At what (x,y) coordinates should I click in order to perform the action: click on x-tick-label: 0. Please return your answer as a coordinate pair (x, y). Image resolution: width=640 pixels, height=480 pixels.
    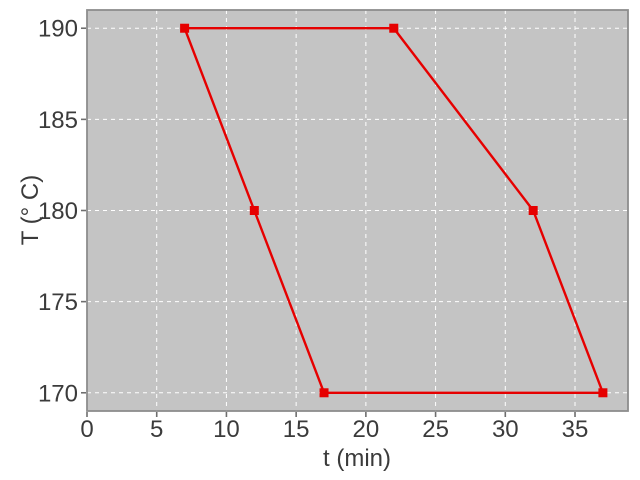
    Looking at the image, I should click on (86, 429).